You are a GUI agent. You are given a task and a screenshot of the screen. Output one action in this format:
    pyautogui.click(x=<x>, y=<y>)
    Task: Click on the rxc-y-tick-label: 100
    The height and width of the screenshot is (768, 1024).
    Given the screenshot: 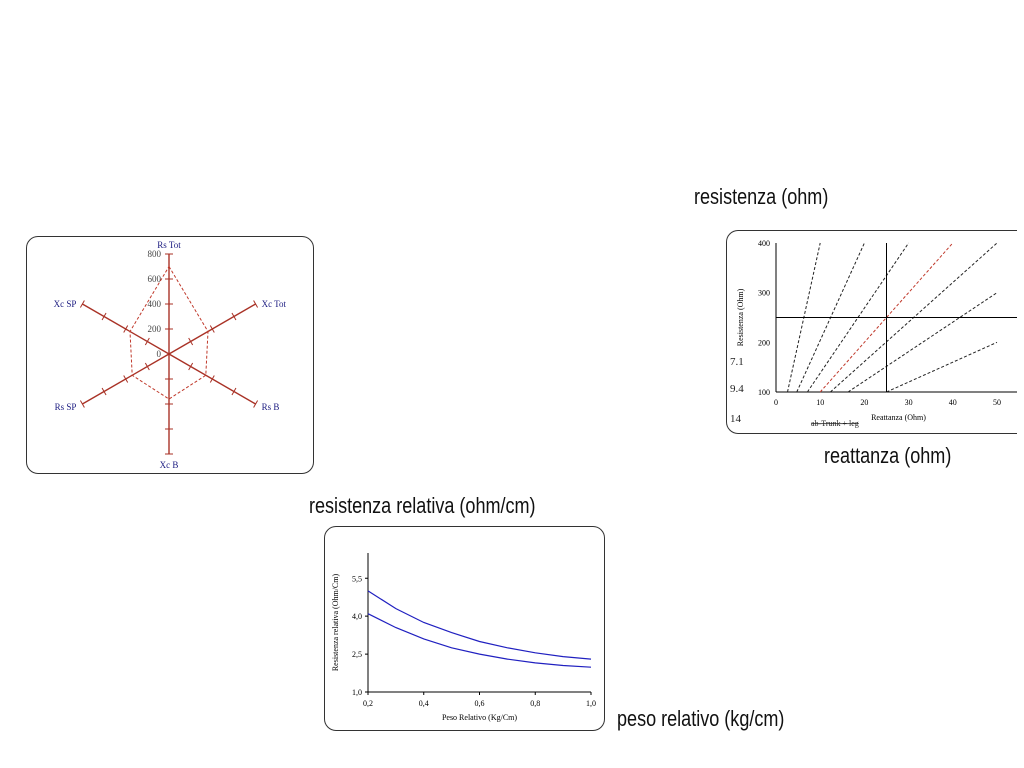 What is the action you would take?
    pyautogui.click(x=764, y=392)
    